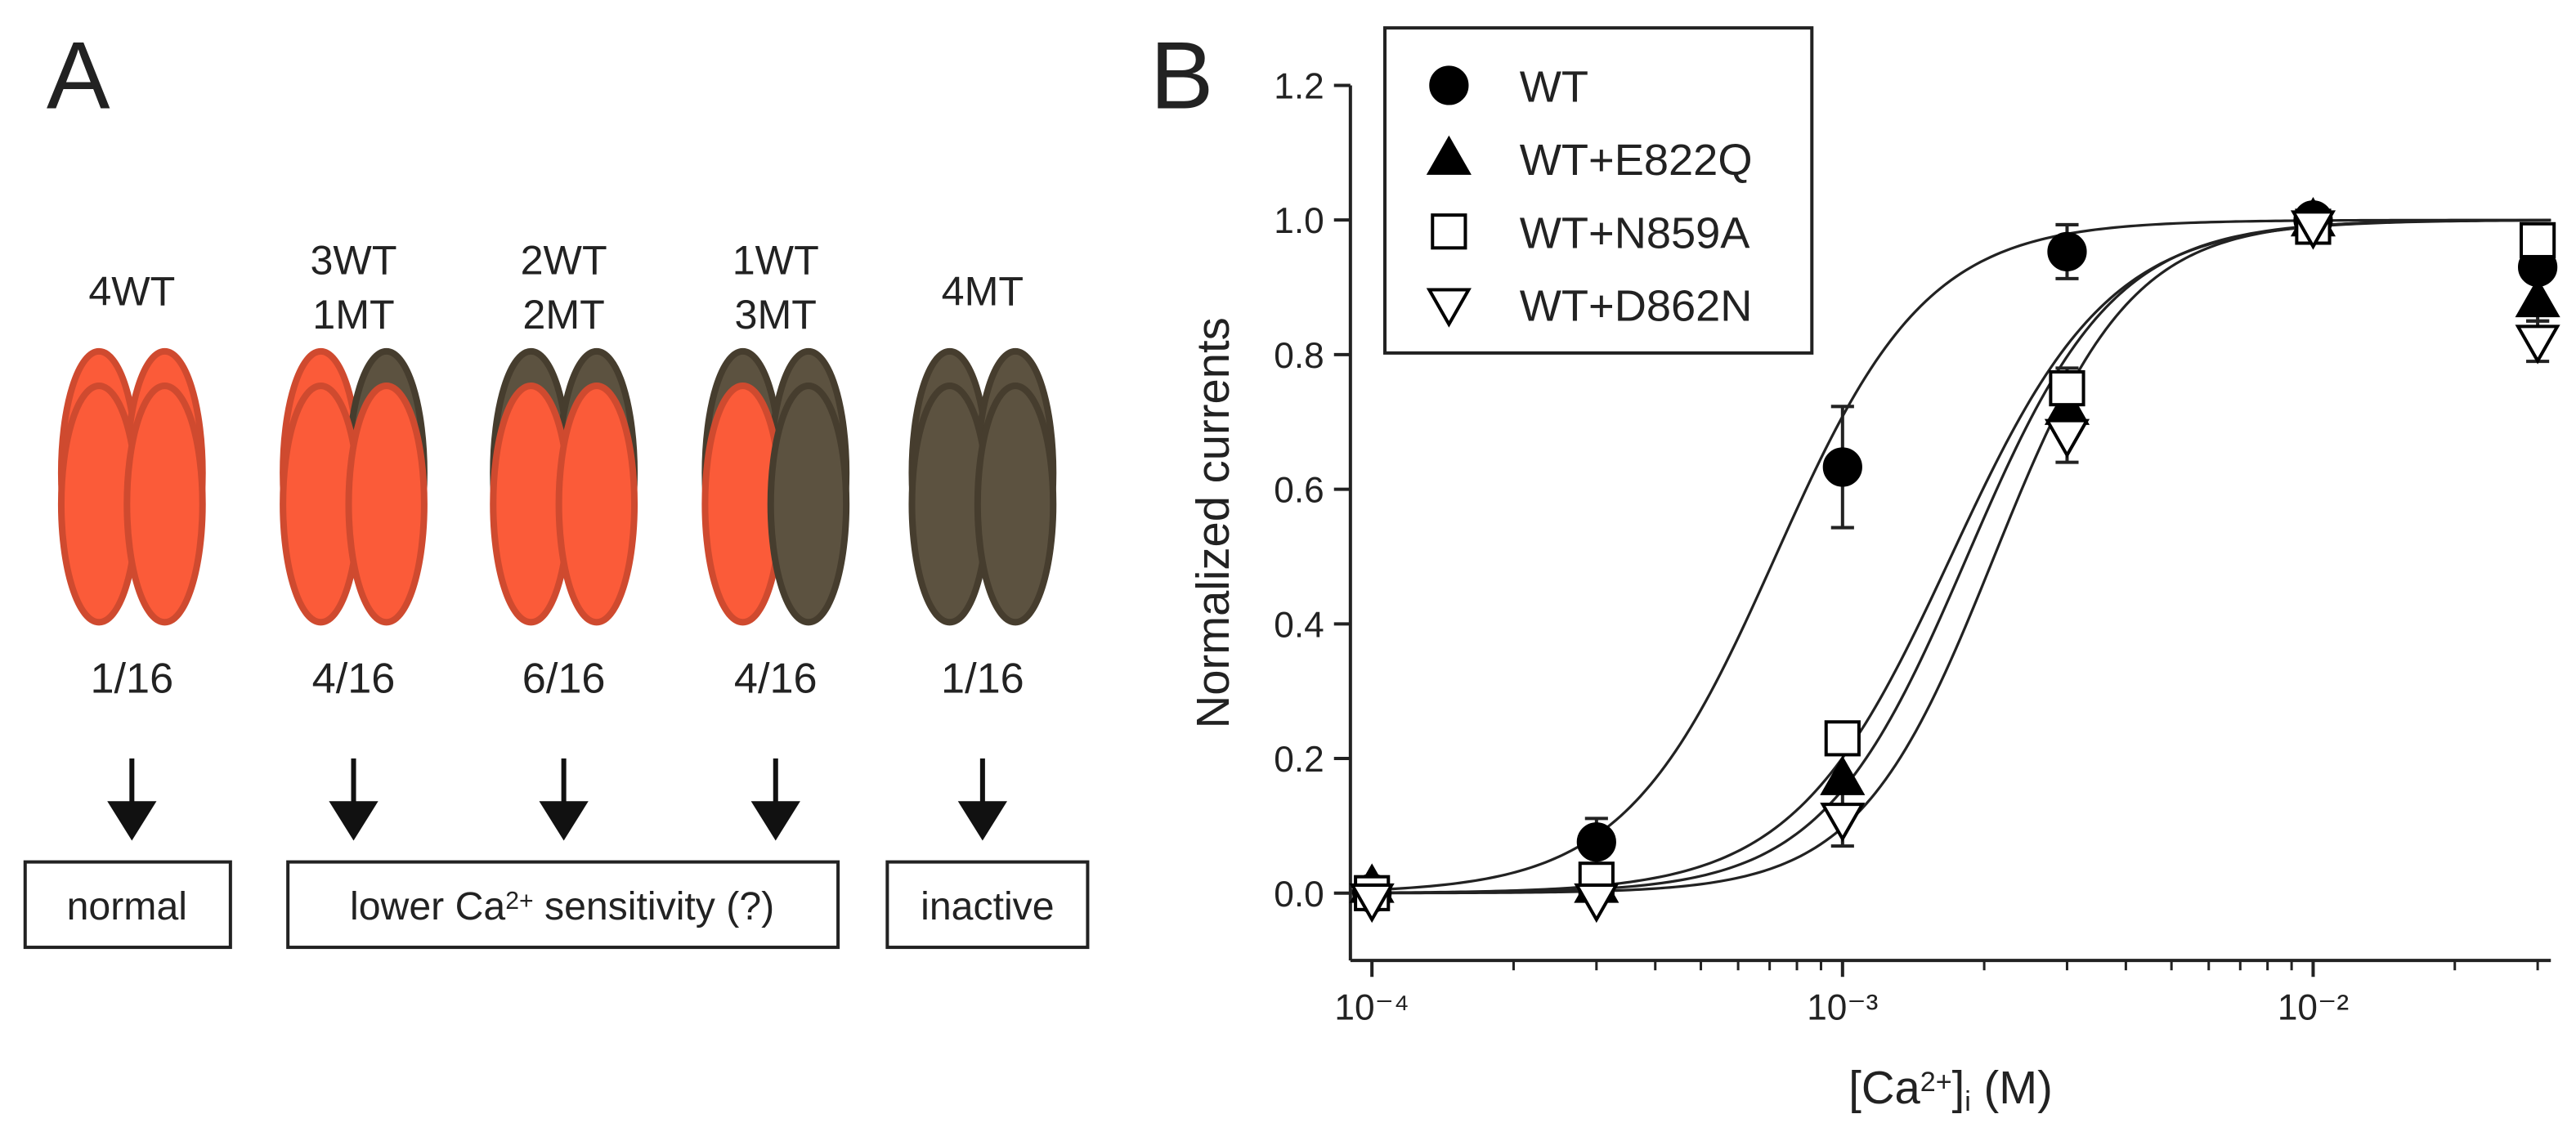 The image size is (2576, 1123). I want to click on y-axis-label: Normalized currents, so click(1213, 523).